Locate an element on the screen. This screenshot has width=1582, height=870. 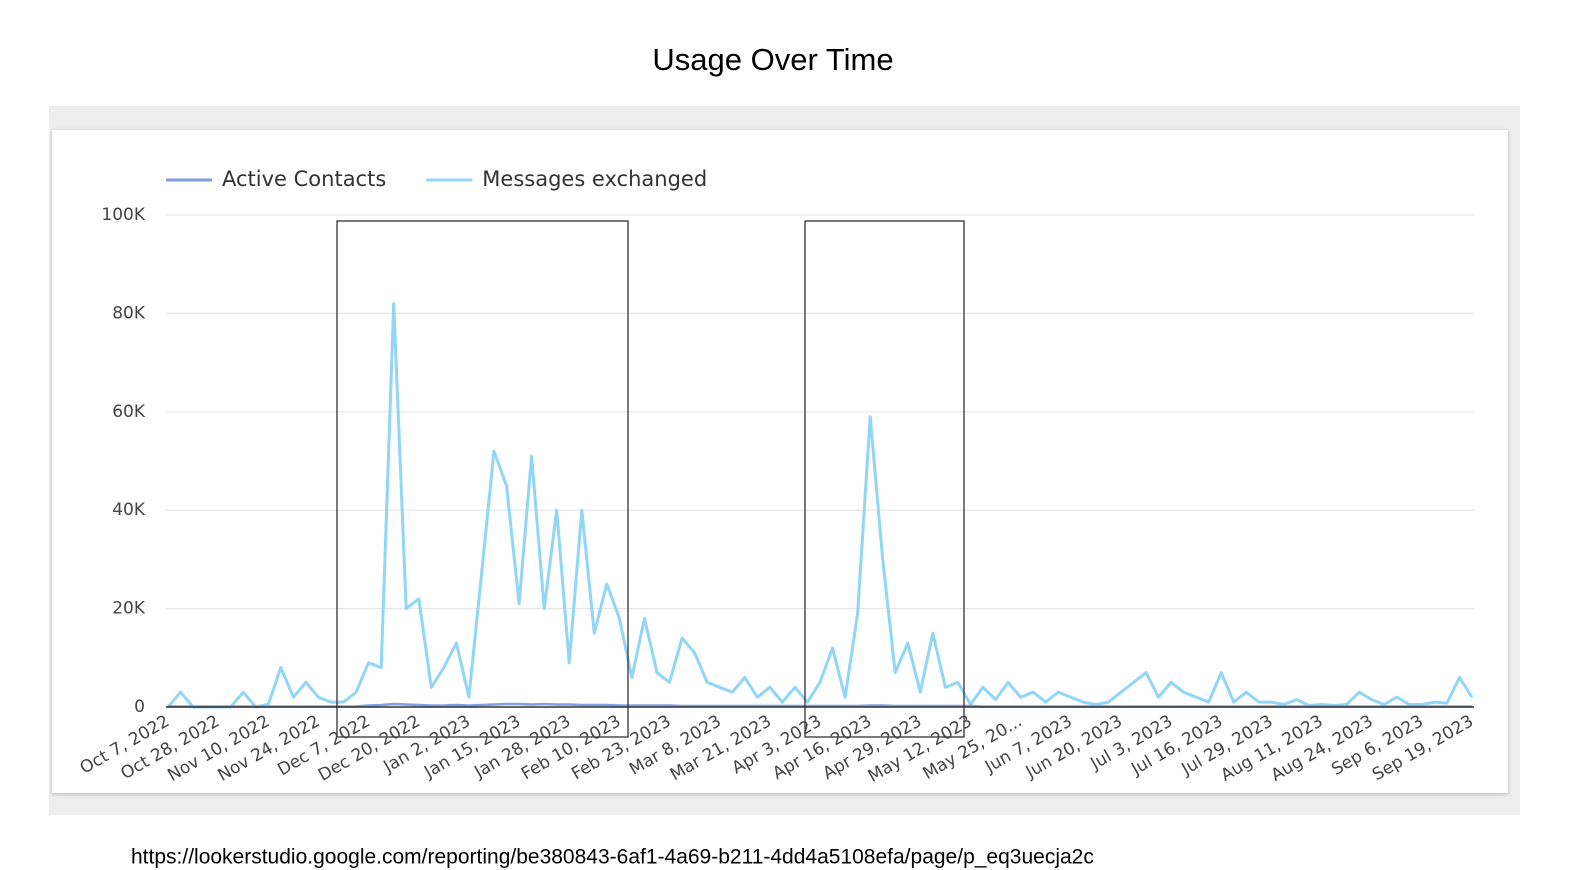
y-tick-label: 20K is located at coordinates (129, 609).